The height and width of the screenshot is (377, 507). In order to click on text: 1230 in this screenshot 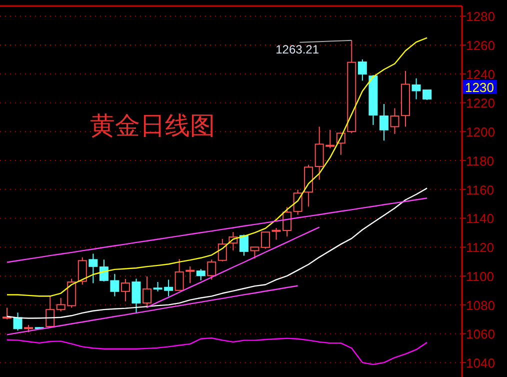, I will do `click(479, 87)`.